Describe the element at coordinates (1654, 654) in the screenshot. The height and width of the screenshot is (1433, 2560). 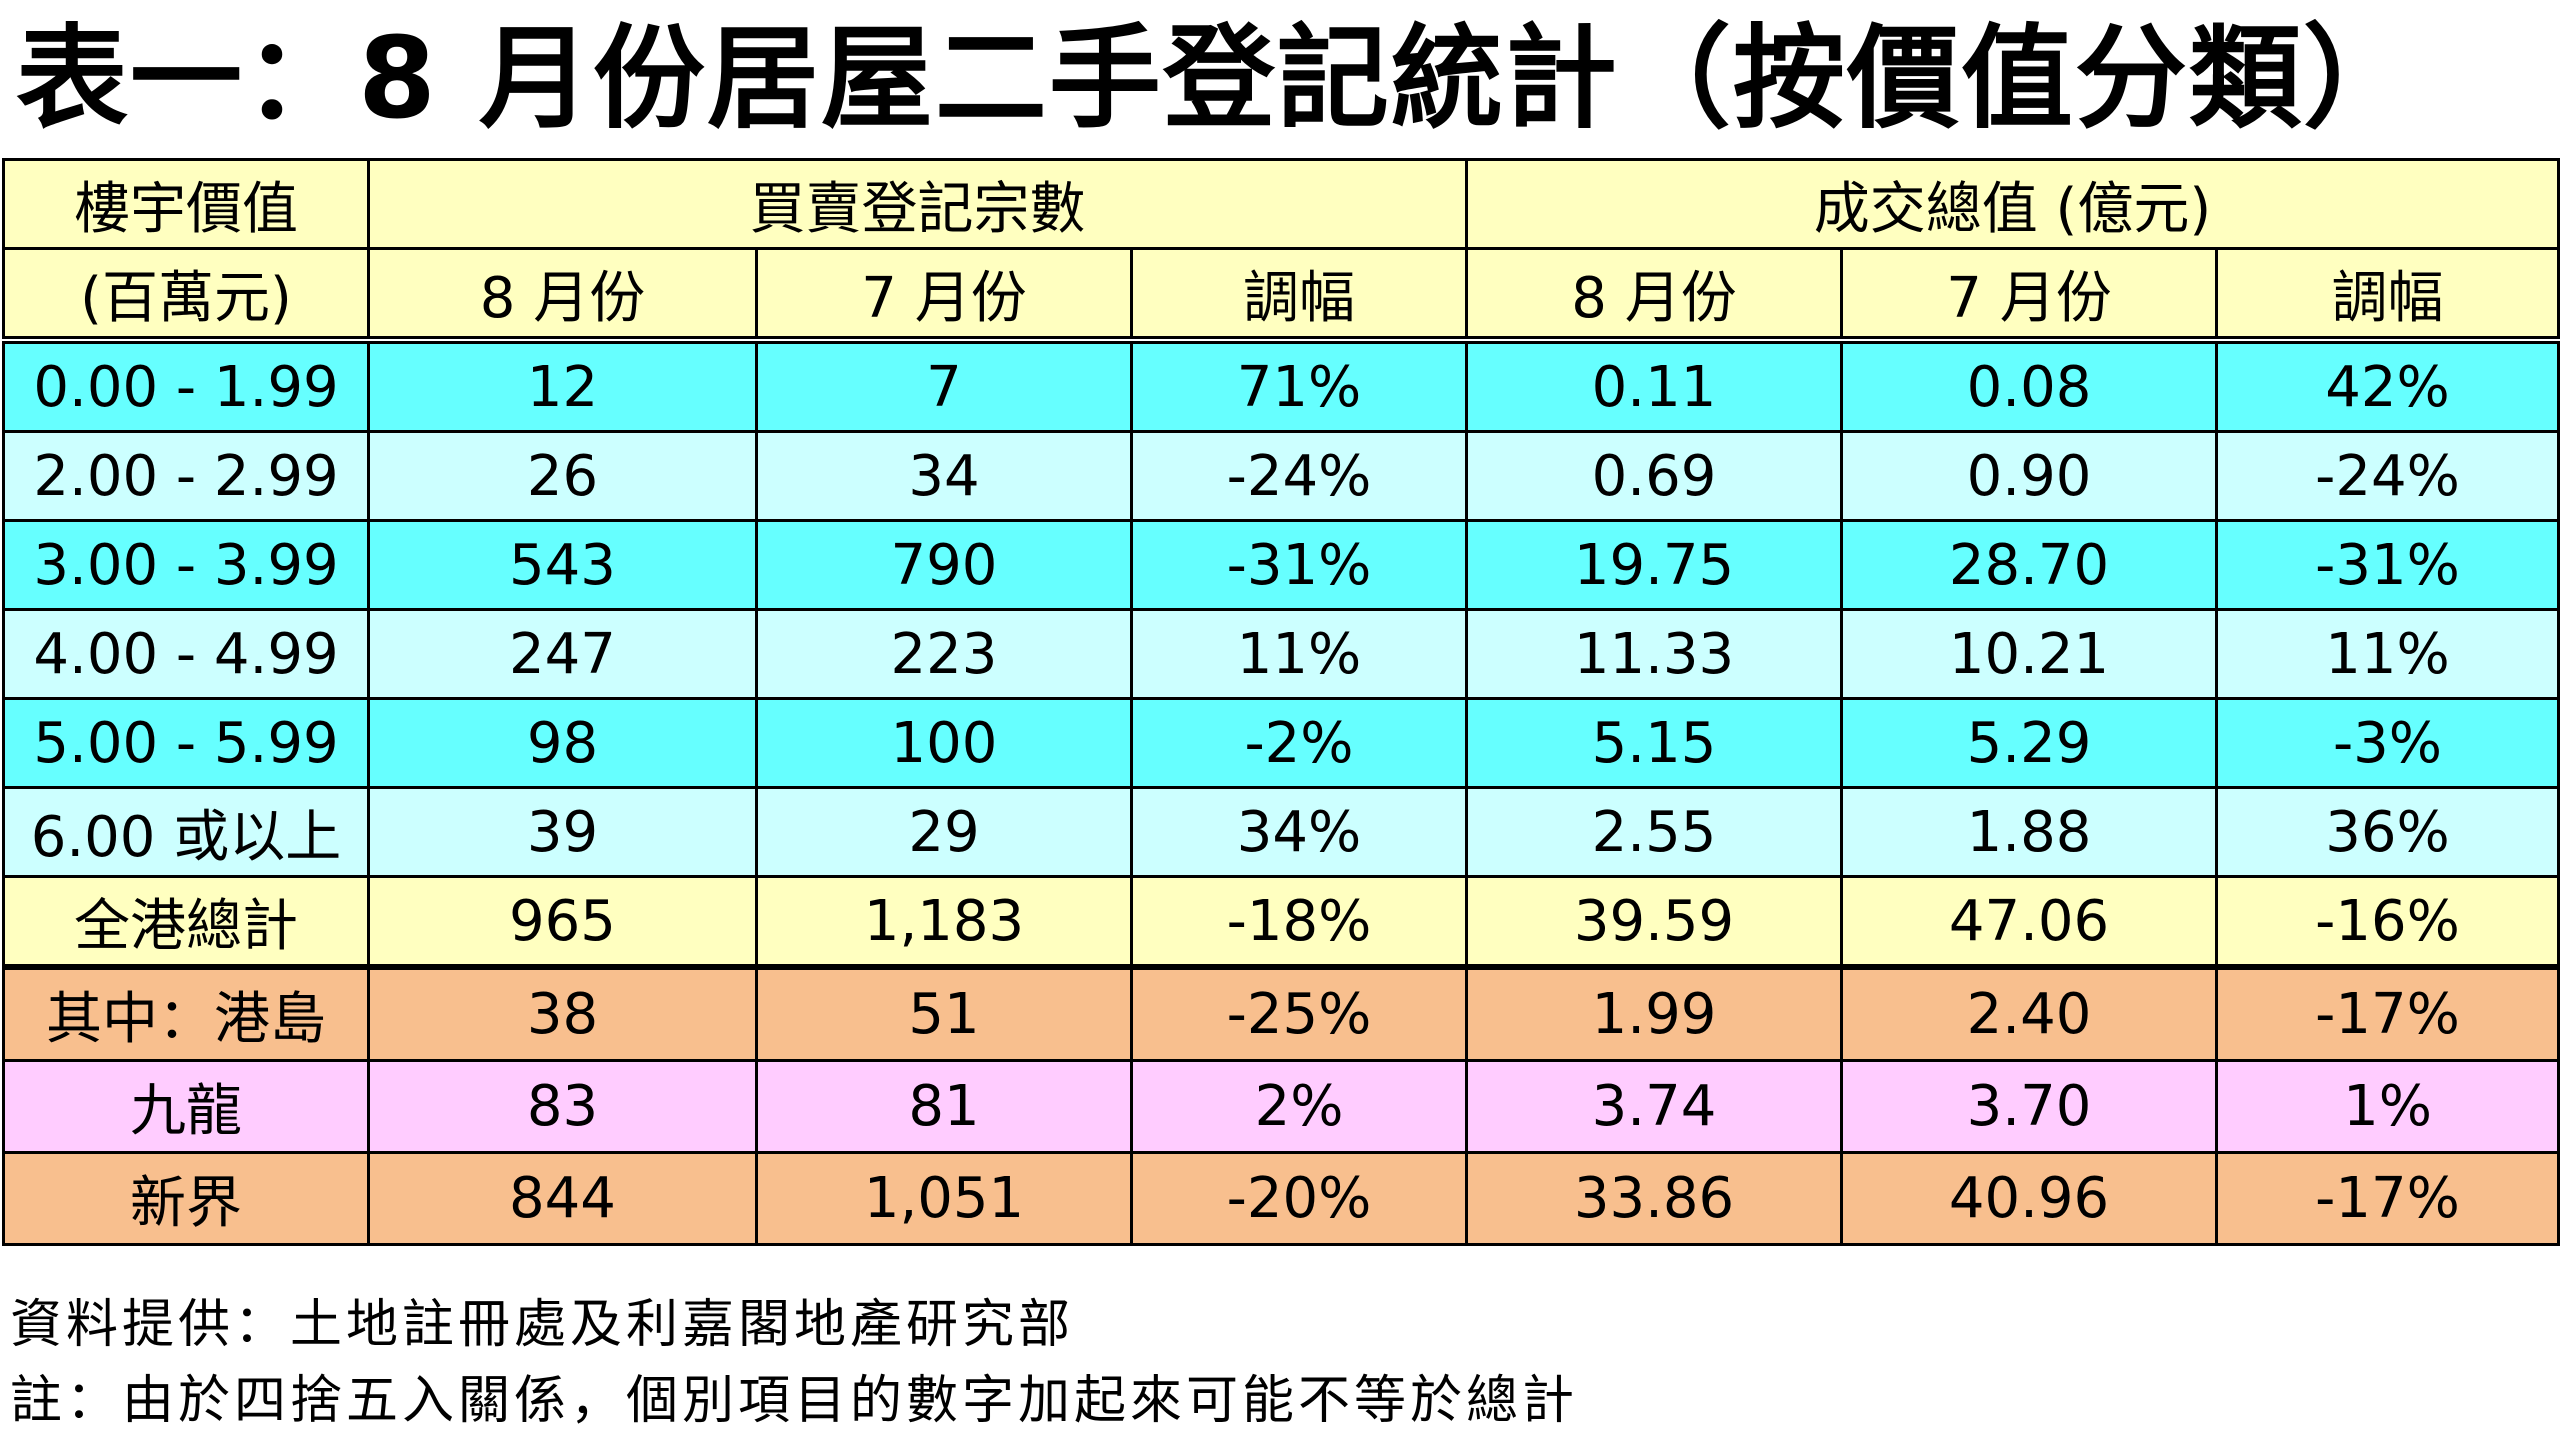
I see `value-aug: 11.33` at that location.